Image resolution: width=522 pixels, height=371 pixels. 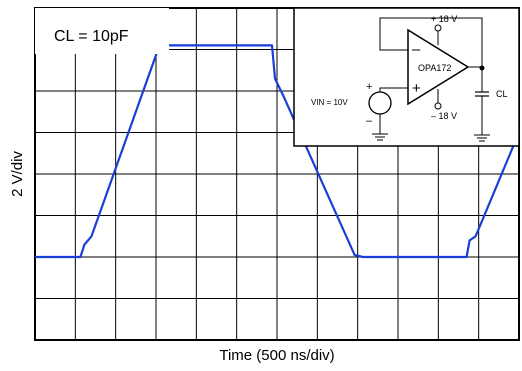 I want to click on source-plus-sign: +, so click(x=369, y=87).